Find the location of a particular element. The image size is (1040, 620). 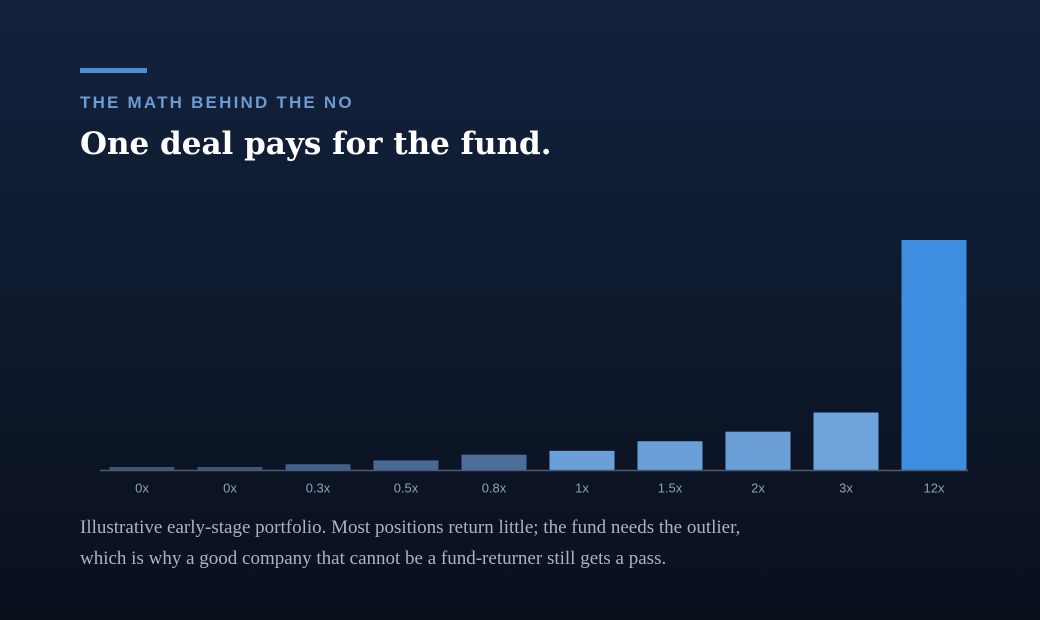

accent-bar is located at coordinates (113, 70).